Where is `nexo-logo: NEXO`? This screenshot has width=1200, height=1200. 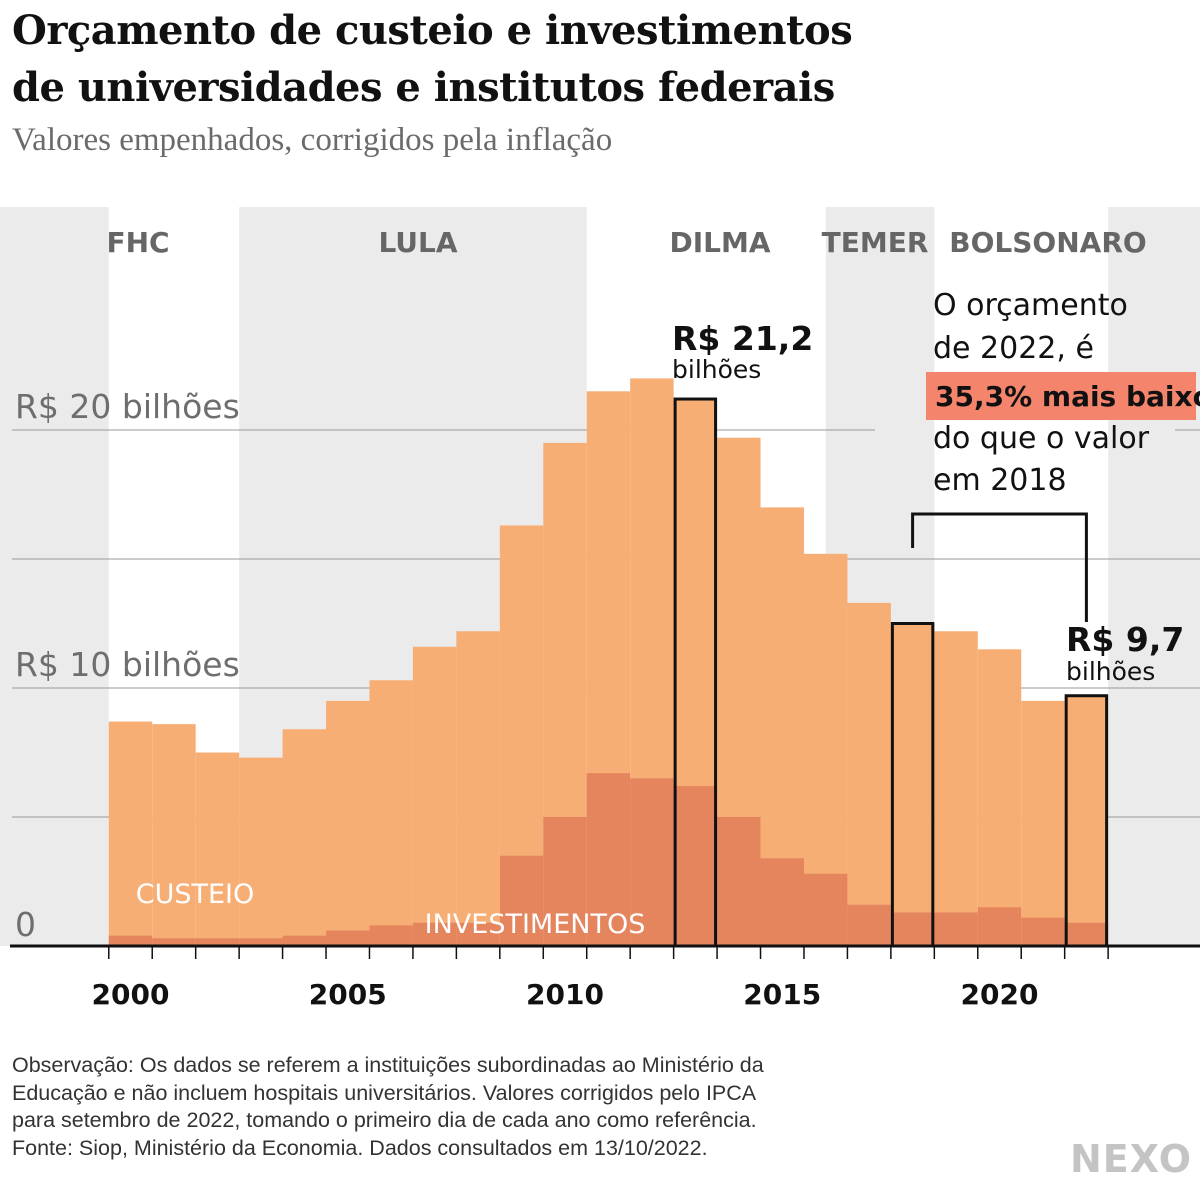
nexo-logo: NEXO is located at coordinates (1130, 1159).